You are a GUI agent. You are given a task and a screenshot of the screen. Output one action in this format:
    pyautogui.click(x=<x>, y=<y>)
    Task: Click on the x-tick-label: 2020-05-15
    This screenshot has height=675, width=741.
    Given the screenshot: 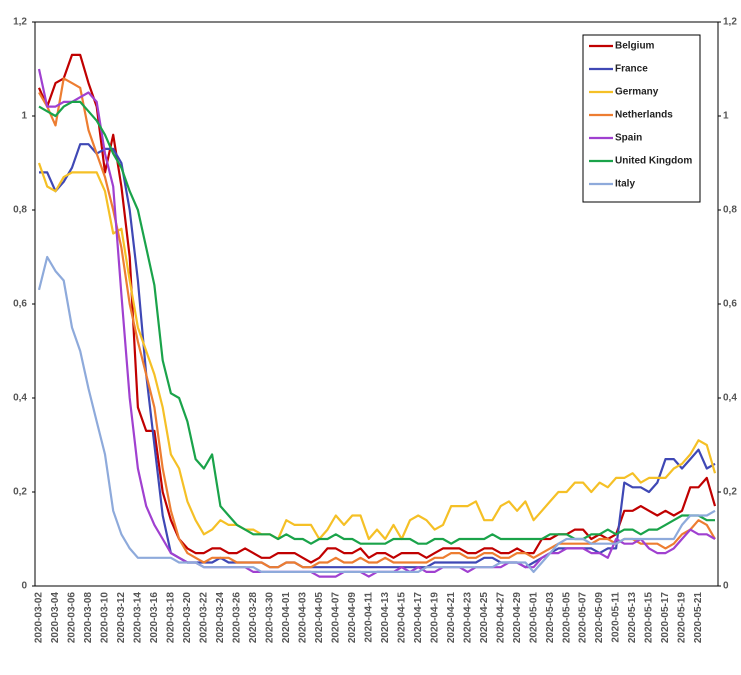 What is the action you would take?
    pyautogui.click(x=649, y=618)
    